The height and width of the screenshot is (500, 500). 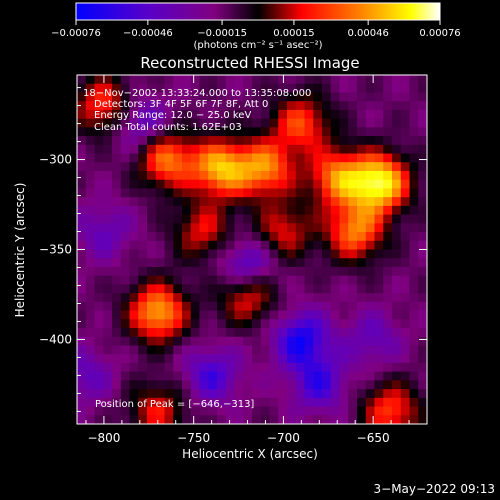 What do you see at coordinates (193, 438) in the screenshot?
I see `x-tick-label: −750` at bounding box center [193, 438].